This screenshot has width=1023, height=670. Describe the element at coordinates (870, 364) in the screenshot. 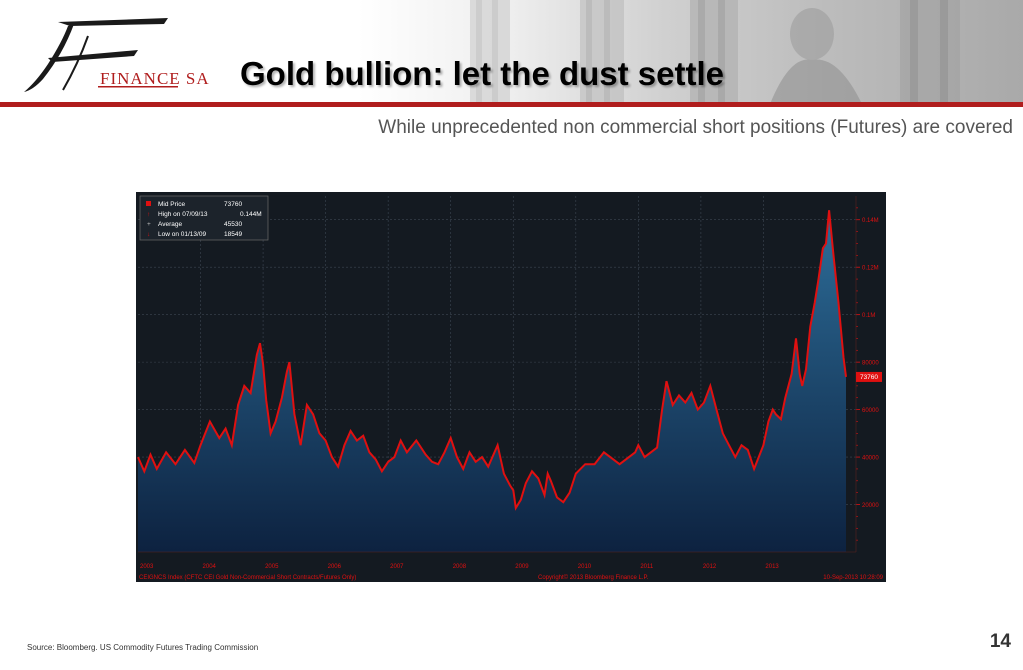

I see `y-tick-label: 80000` at that location.